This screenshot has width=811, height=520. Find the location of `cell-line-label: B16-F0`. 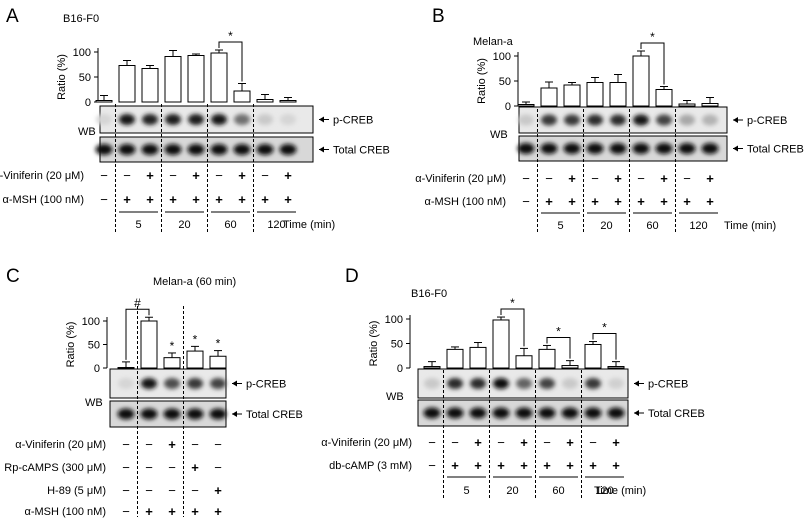

cell-line-label: B16-F0 is located at coordinates (429, 294).